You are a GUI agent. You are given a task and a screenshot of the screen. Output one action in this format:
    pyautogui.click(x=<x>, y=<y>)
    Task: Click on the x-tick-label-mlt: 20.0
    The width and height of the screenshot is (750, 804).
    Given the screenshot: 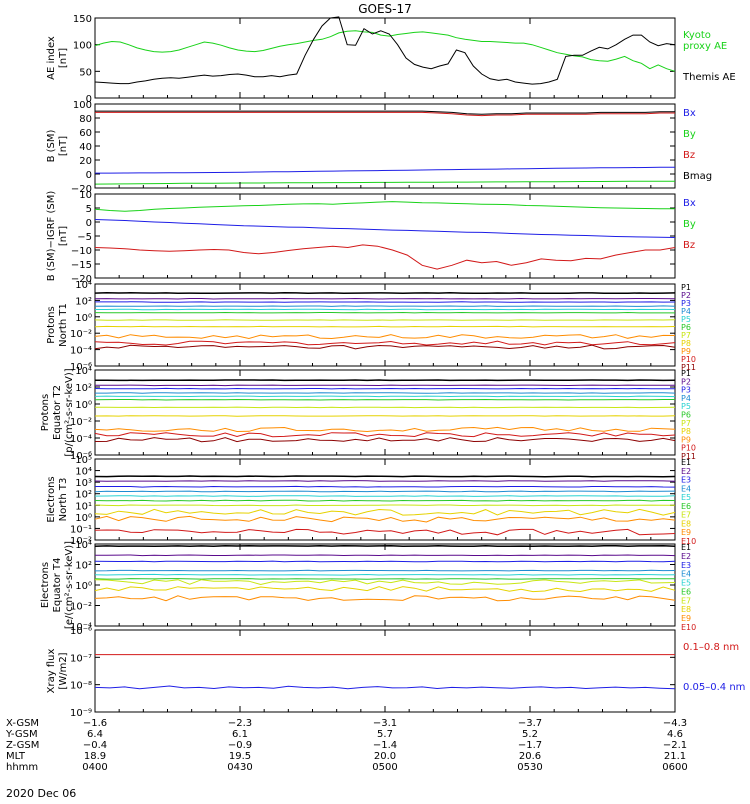 What is the action you would take?
    pyautogui.click(x=385, y=756)
    